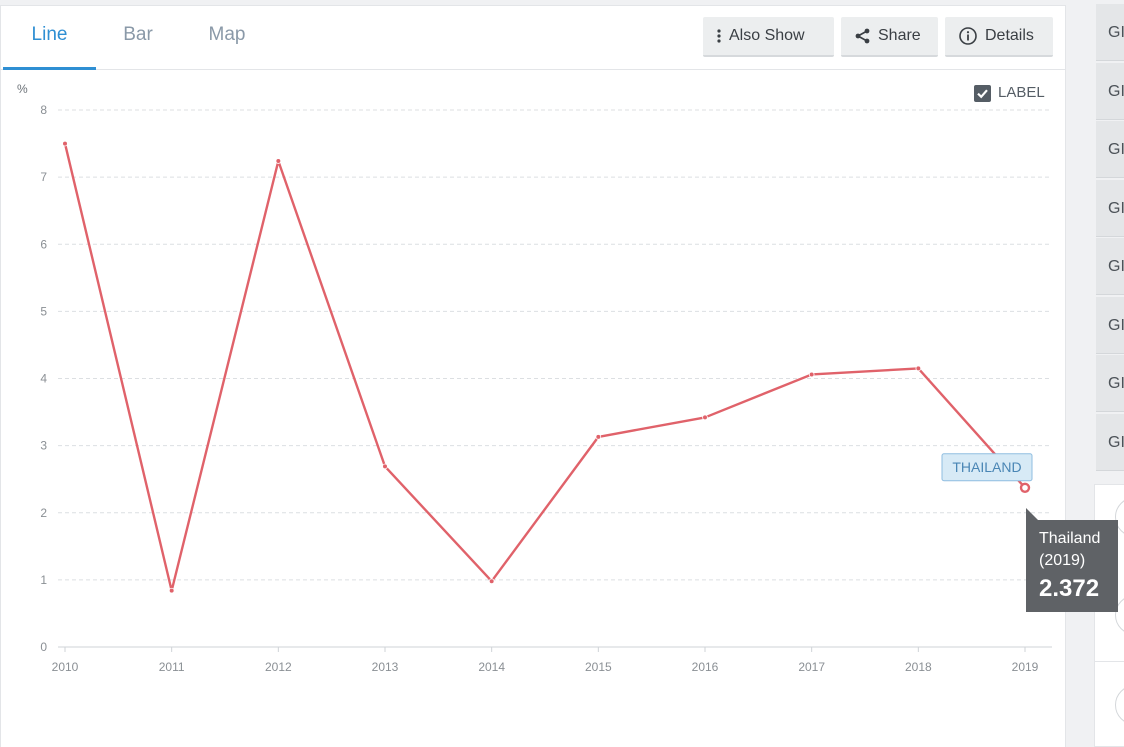 This screenshot has width=1124, height=747. I want to click on y-tick-label: 1, so click(43, 580).